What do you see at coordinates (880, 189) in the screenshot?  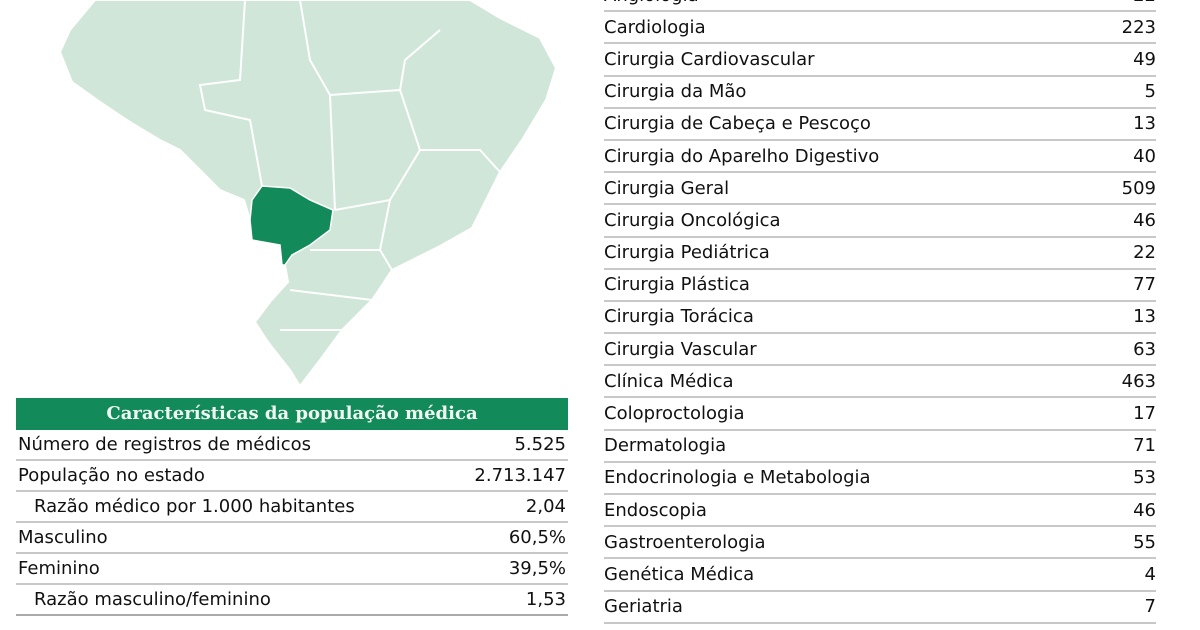 I see `table-row: Cirurgia Geral 509` at bounding box center [880, 189].